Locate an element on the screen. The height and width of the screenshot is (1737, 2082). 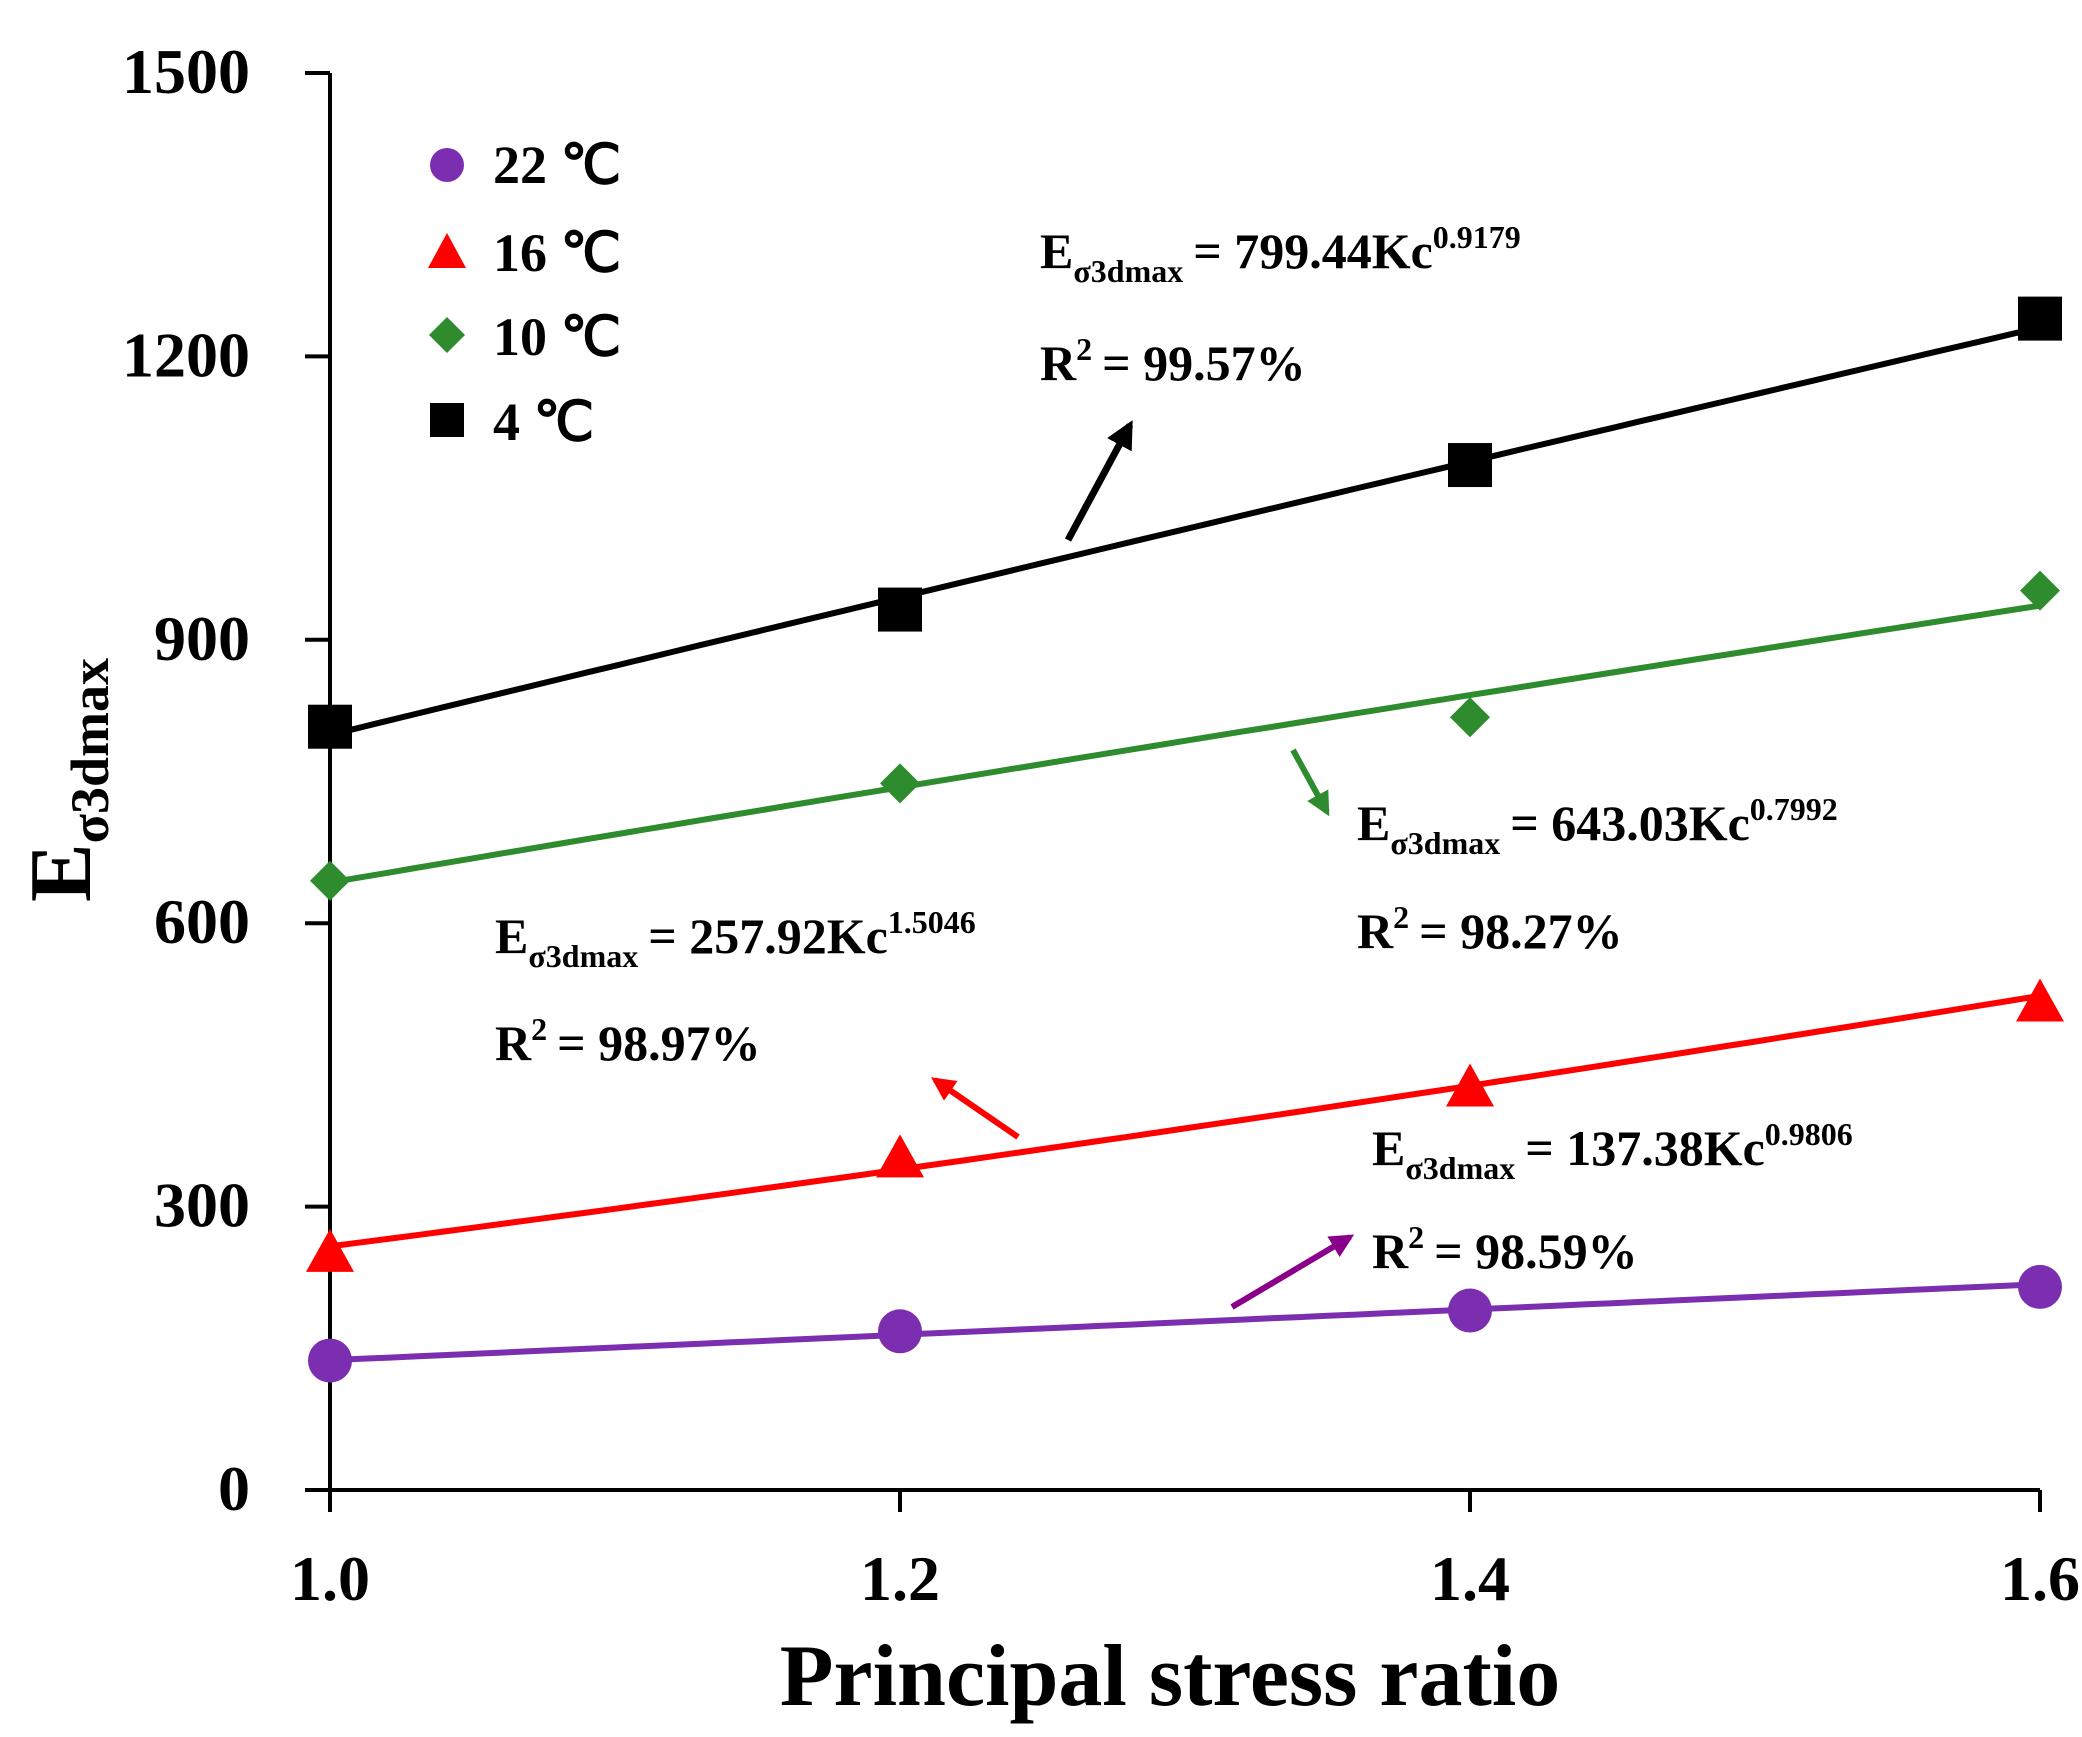
legend-marker-triangle is located at coordinates (447, 250).